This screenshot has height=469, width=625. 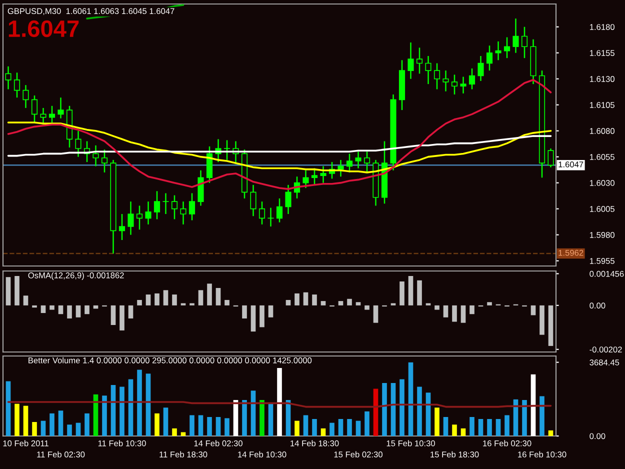 What do you see at coordinates (602, 157) in the screenshot?
I see `y-tick-label: 1.6055` at bounding box center [602, 157].